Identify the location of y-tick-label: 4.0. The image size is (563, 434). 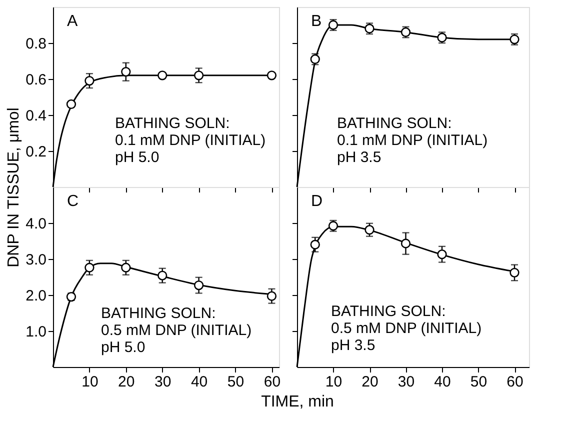
(36, 224).